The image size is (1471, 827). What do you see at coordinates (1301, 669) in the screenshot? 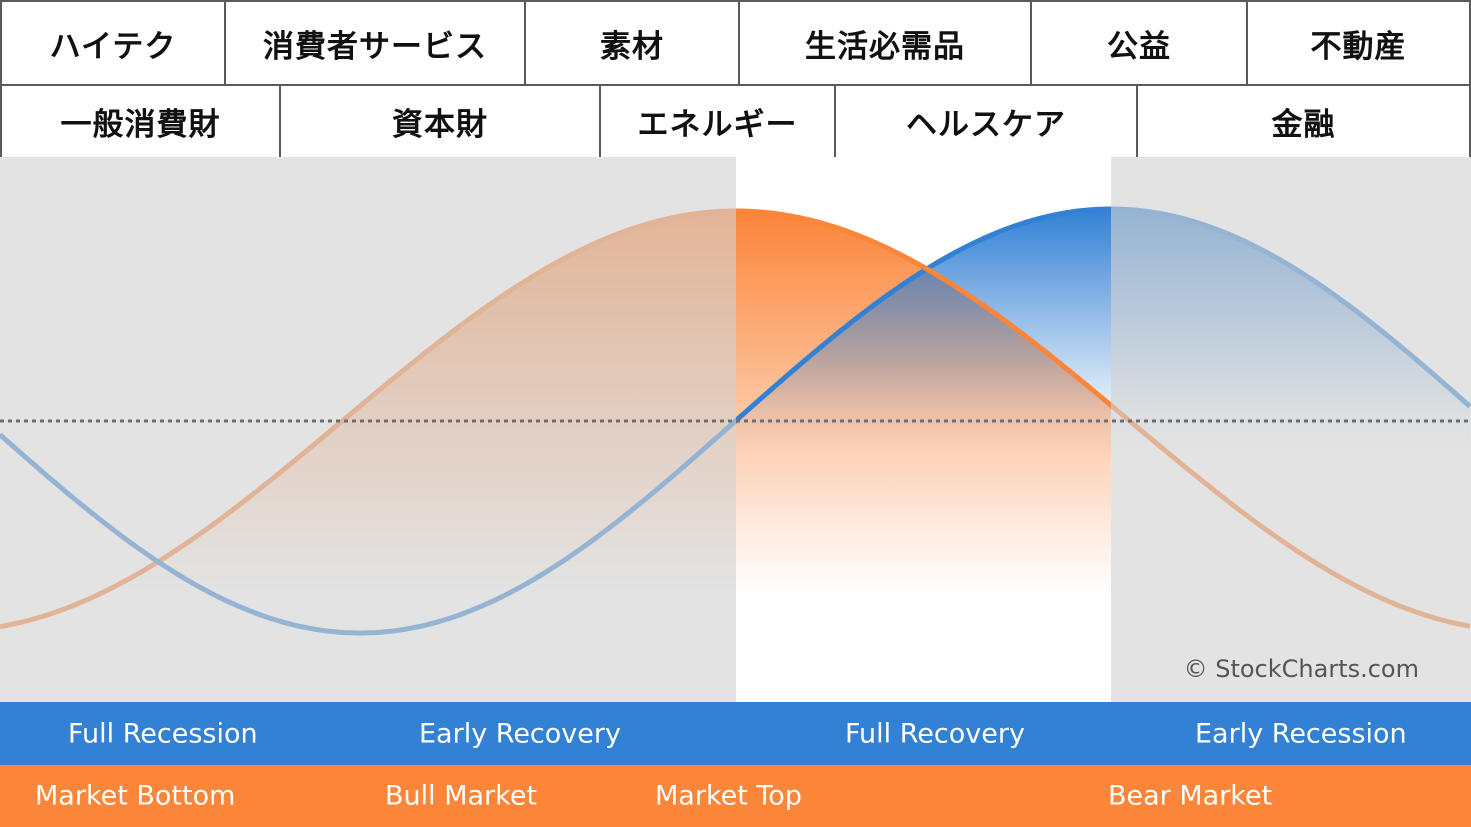
I see `credit-text: © StockCharts.com` at bounding box center [1301, 669].